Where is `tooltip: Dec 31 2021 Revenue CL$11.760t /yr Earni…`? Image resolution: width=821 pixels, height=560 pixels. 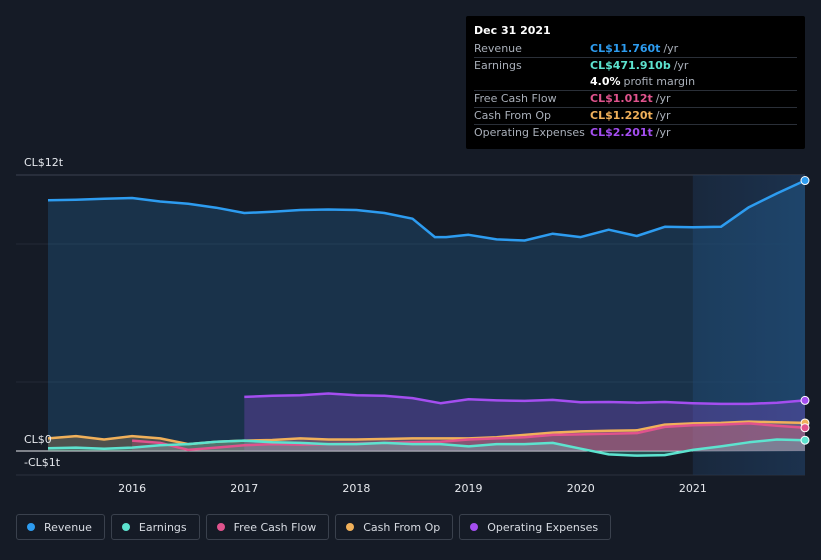 tooltip: Dec 31 2021 Revenue CL$11.760t /yr Earni… is located at coordinates (635, 82).